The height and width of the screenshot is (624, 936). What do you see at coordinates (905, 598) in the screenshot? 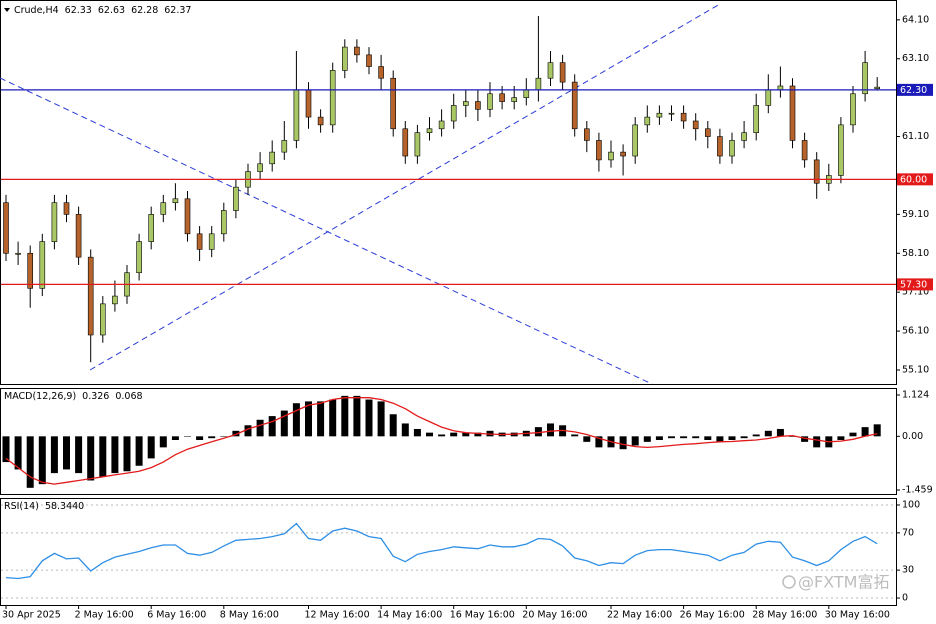
I see `y-tick-label: 0` at bounding box center [905, 598].